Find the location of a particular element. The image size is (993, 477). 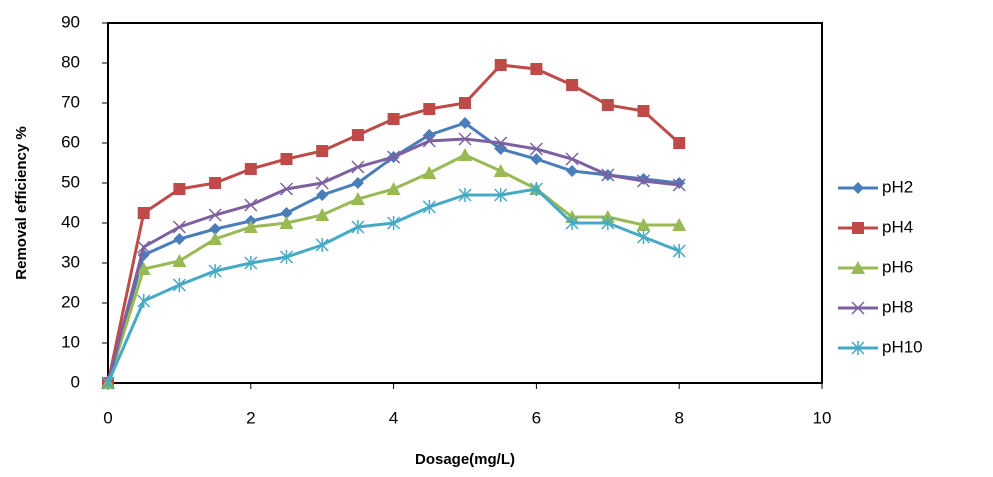

y-tick-label: 40 is located at coordinates (70, 221).